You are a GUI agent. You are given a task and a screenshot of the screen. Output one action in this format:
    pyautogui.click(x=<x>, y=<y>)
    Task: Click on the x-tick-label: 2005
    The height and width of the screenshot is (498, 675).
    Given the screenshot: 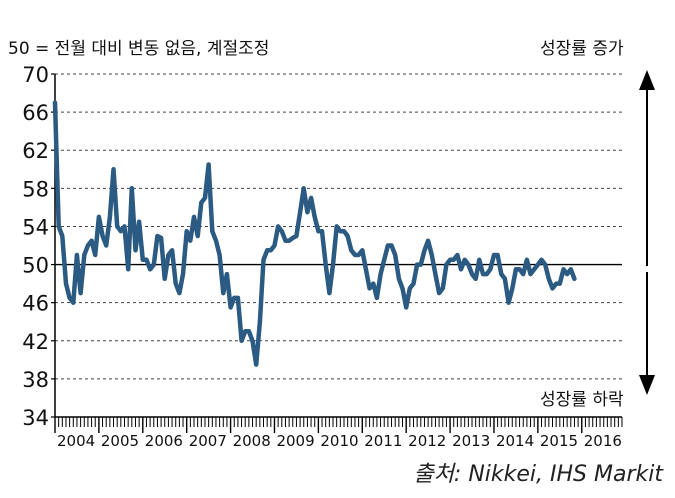 What is the action you would take?
    pyautogui.click(x=120, y=441)
    